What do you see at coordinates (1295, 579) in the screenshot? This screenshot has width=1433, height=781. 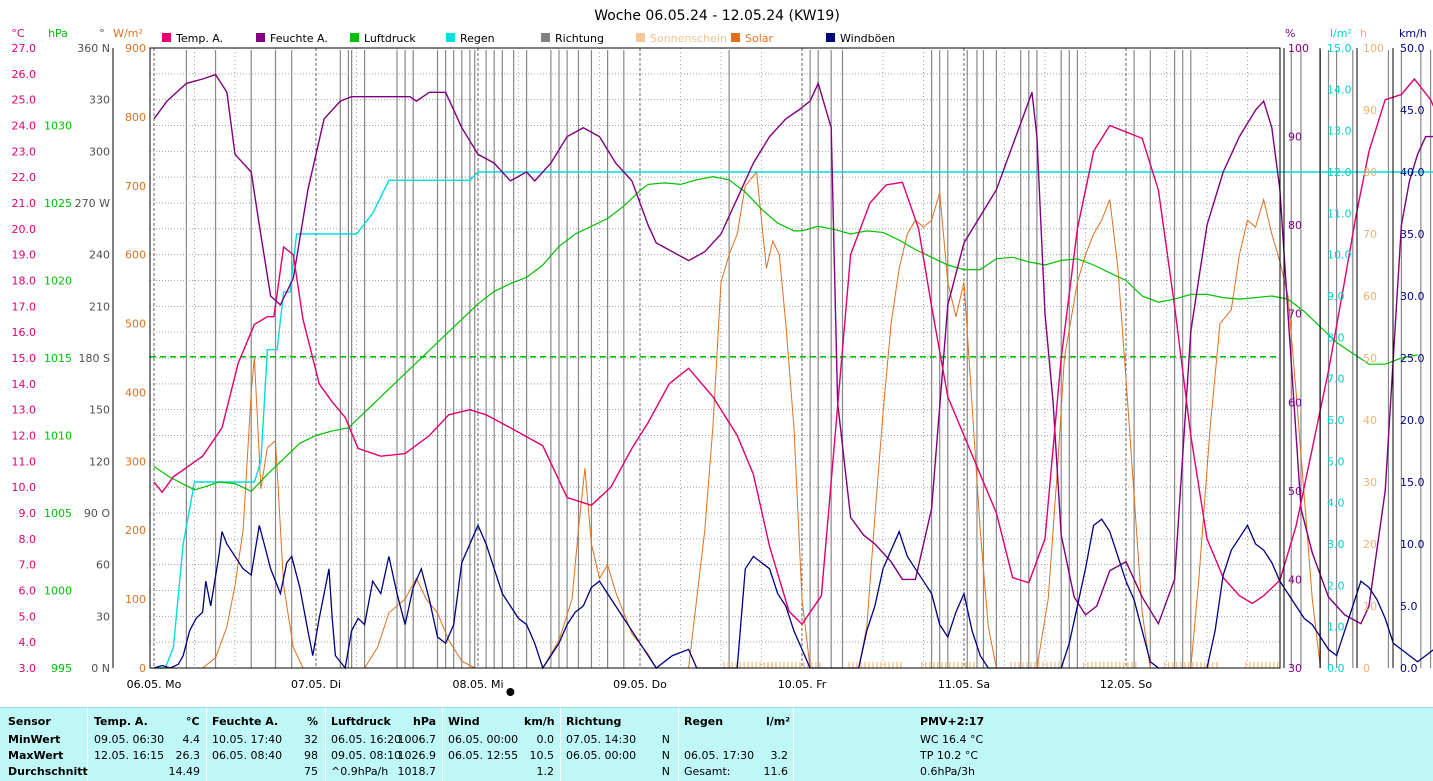 I see `humidity-tick-label: 40` at bounding box center [1295, 579].